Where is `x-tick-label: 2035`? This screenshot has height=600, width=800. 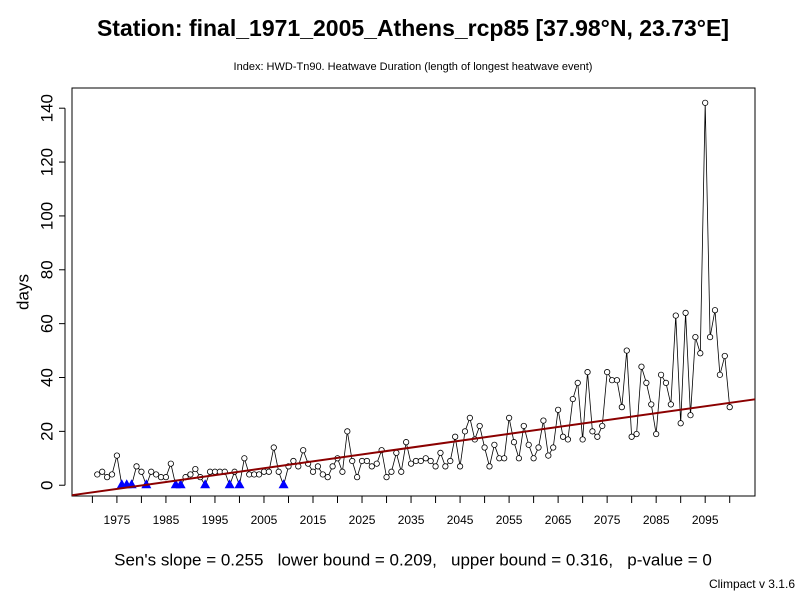 x-tick-label: 2035 is located at coordinates (411, 520).